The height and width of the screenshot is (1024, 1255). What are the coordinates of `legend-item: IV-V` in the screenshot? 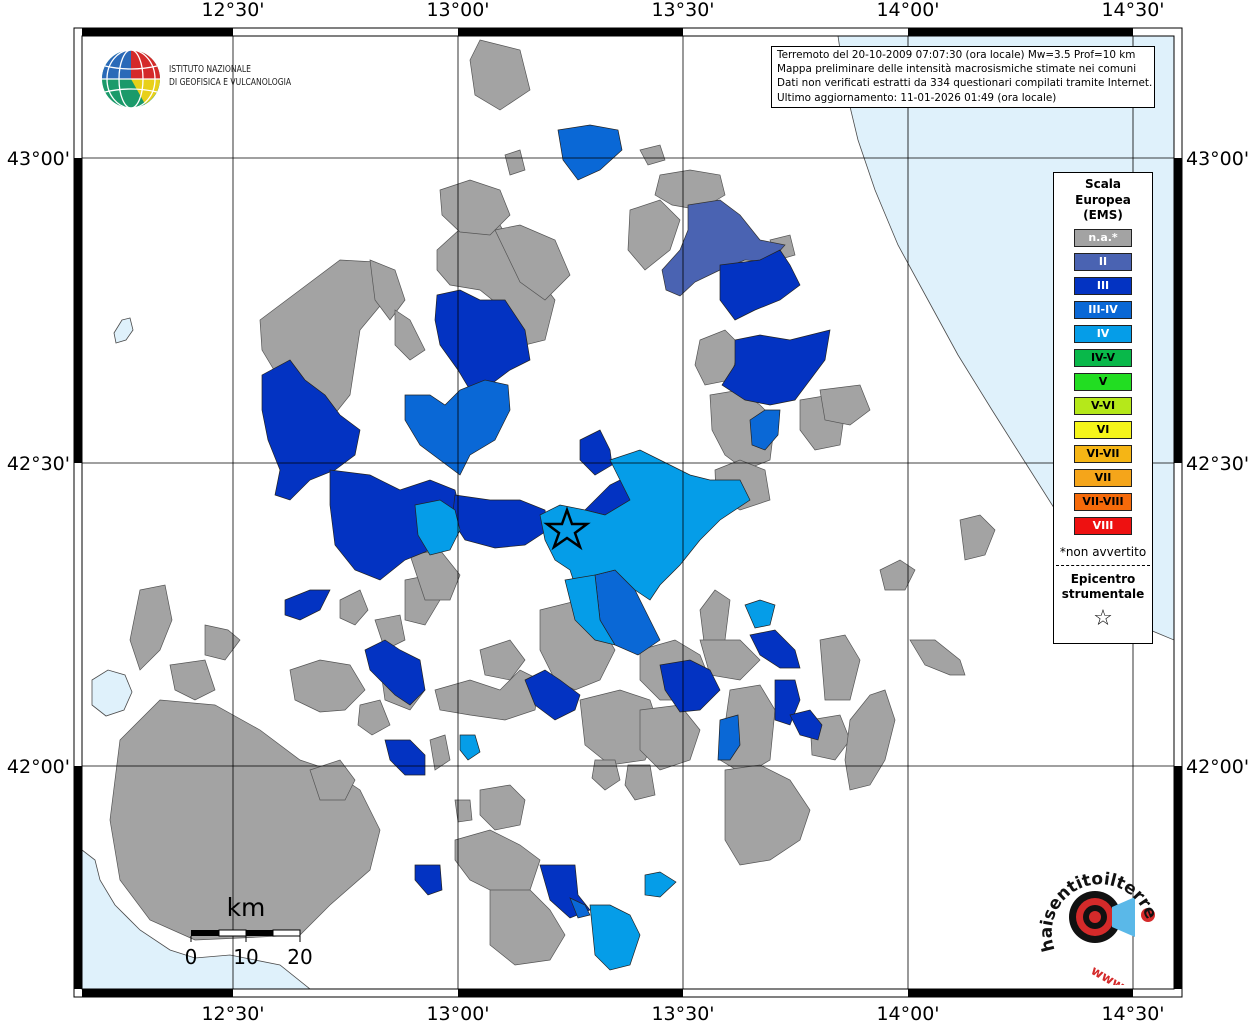 It's located at (1103, 357).